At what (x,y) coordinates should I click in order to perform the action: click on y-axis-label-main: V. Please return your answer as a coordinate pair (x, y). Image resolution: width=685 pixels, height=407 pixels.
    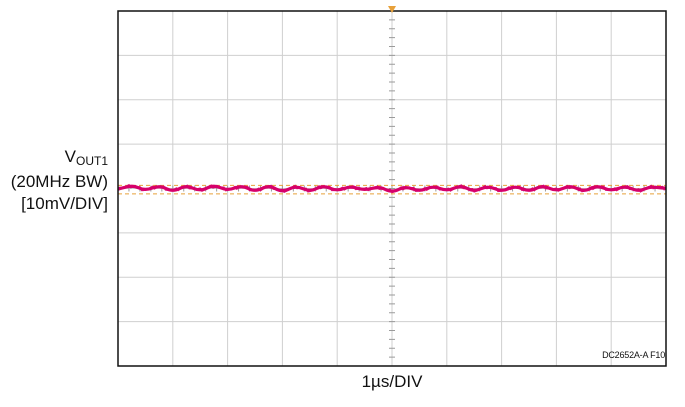
    Looking at the image, I should click on (70, 156).